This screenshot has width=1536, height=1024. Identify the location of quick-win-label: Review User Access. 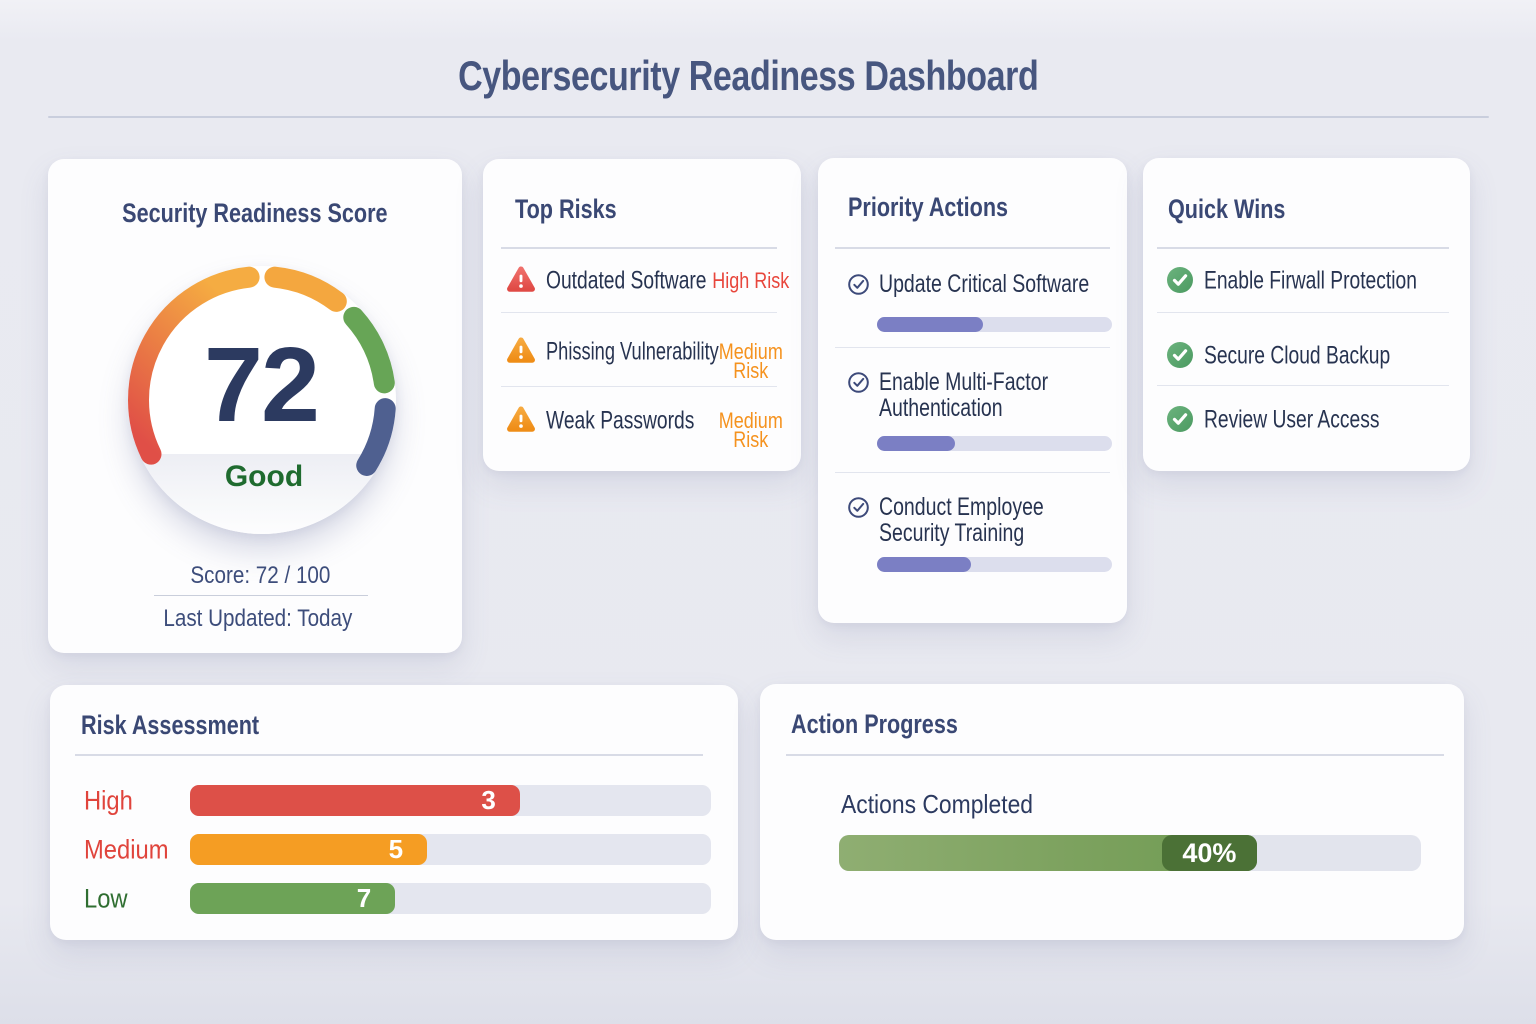
(1292, 419).